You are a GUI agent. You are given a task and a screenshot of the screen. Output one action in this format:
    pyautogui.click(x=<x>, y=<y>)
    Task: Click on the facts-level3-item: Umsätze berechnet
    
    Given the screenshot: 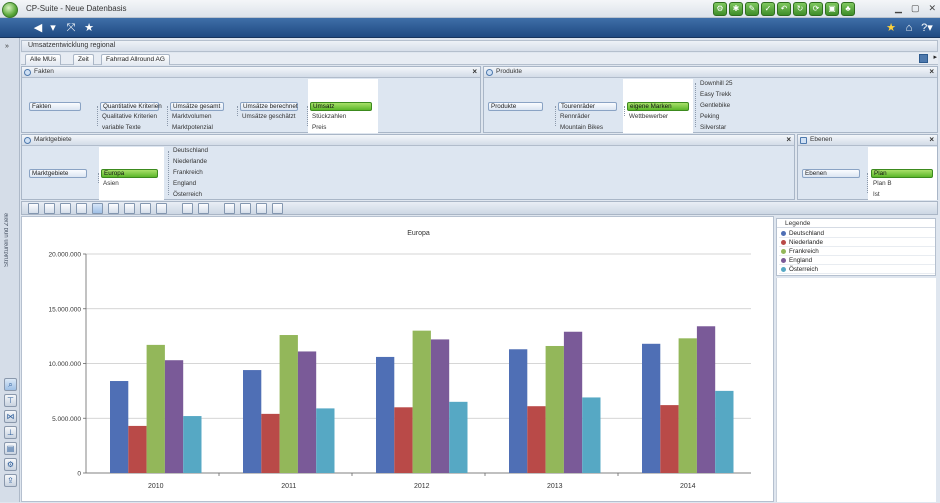 What is the action you would take?
    pyautogui.click(x=269, y=106)
    